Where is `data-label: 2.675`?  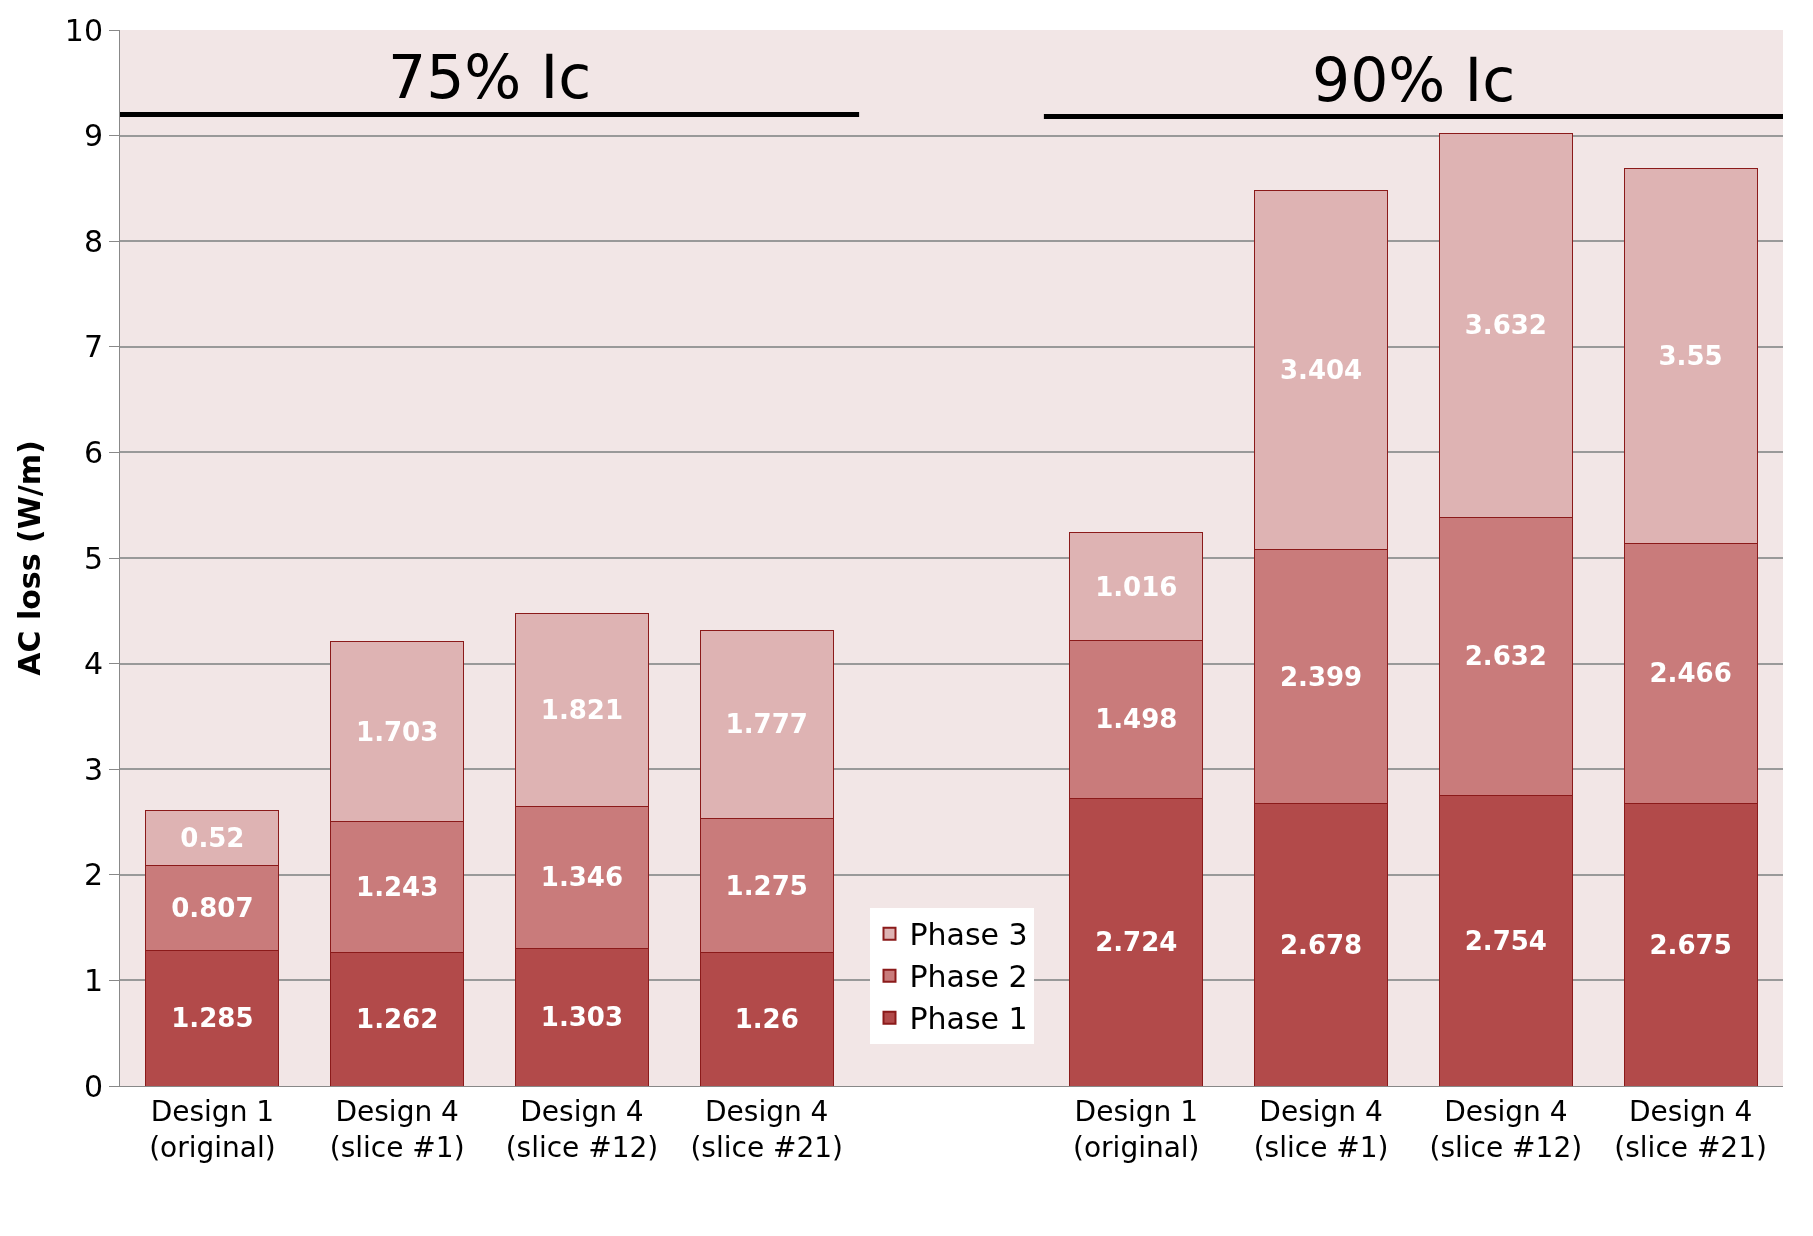
data-label: 2.675 is located at coordinates (1690, 944).